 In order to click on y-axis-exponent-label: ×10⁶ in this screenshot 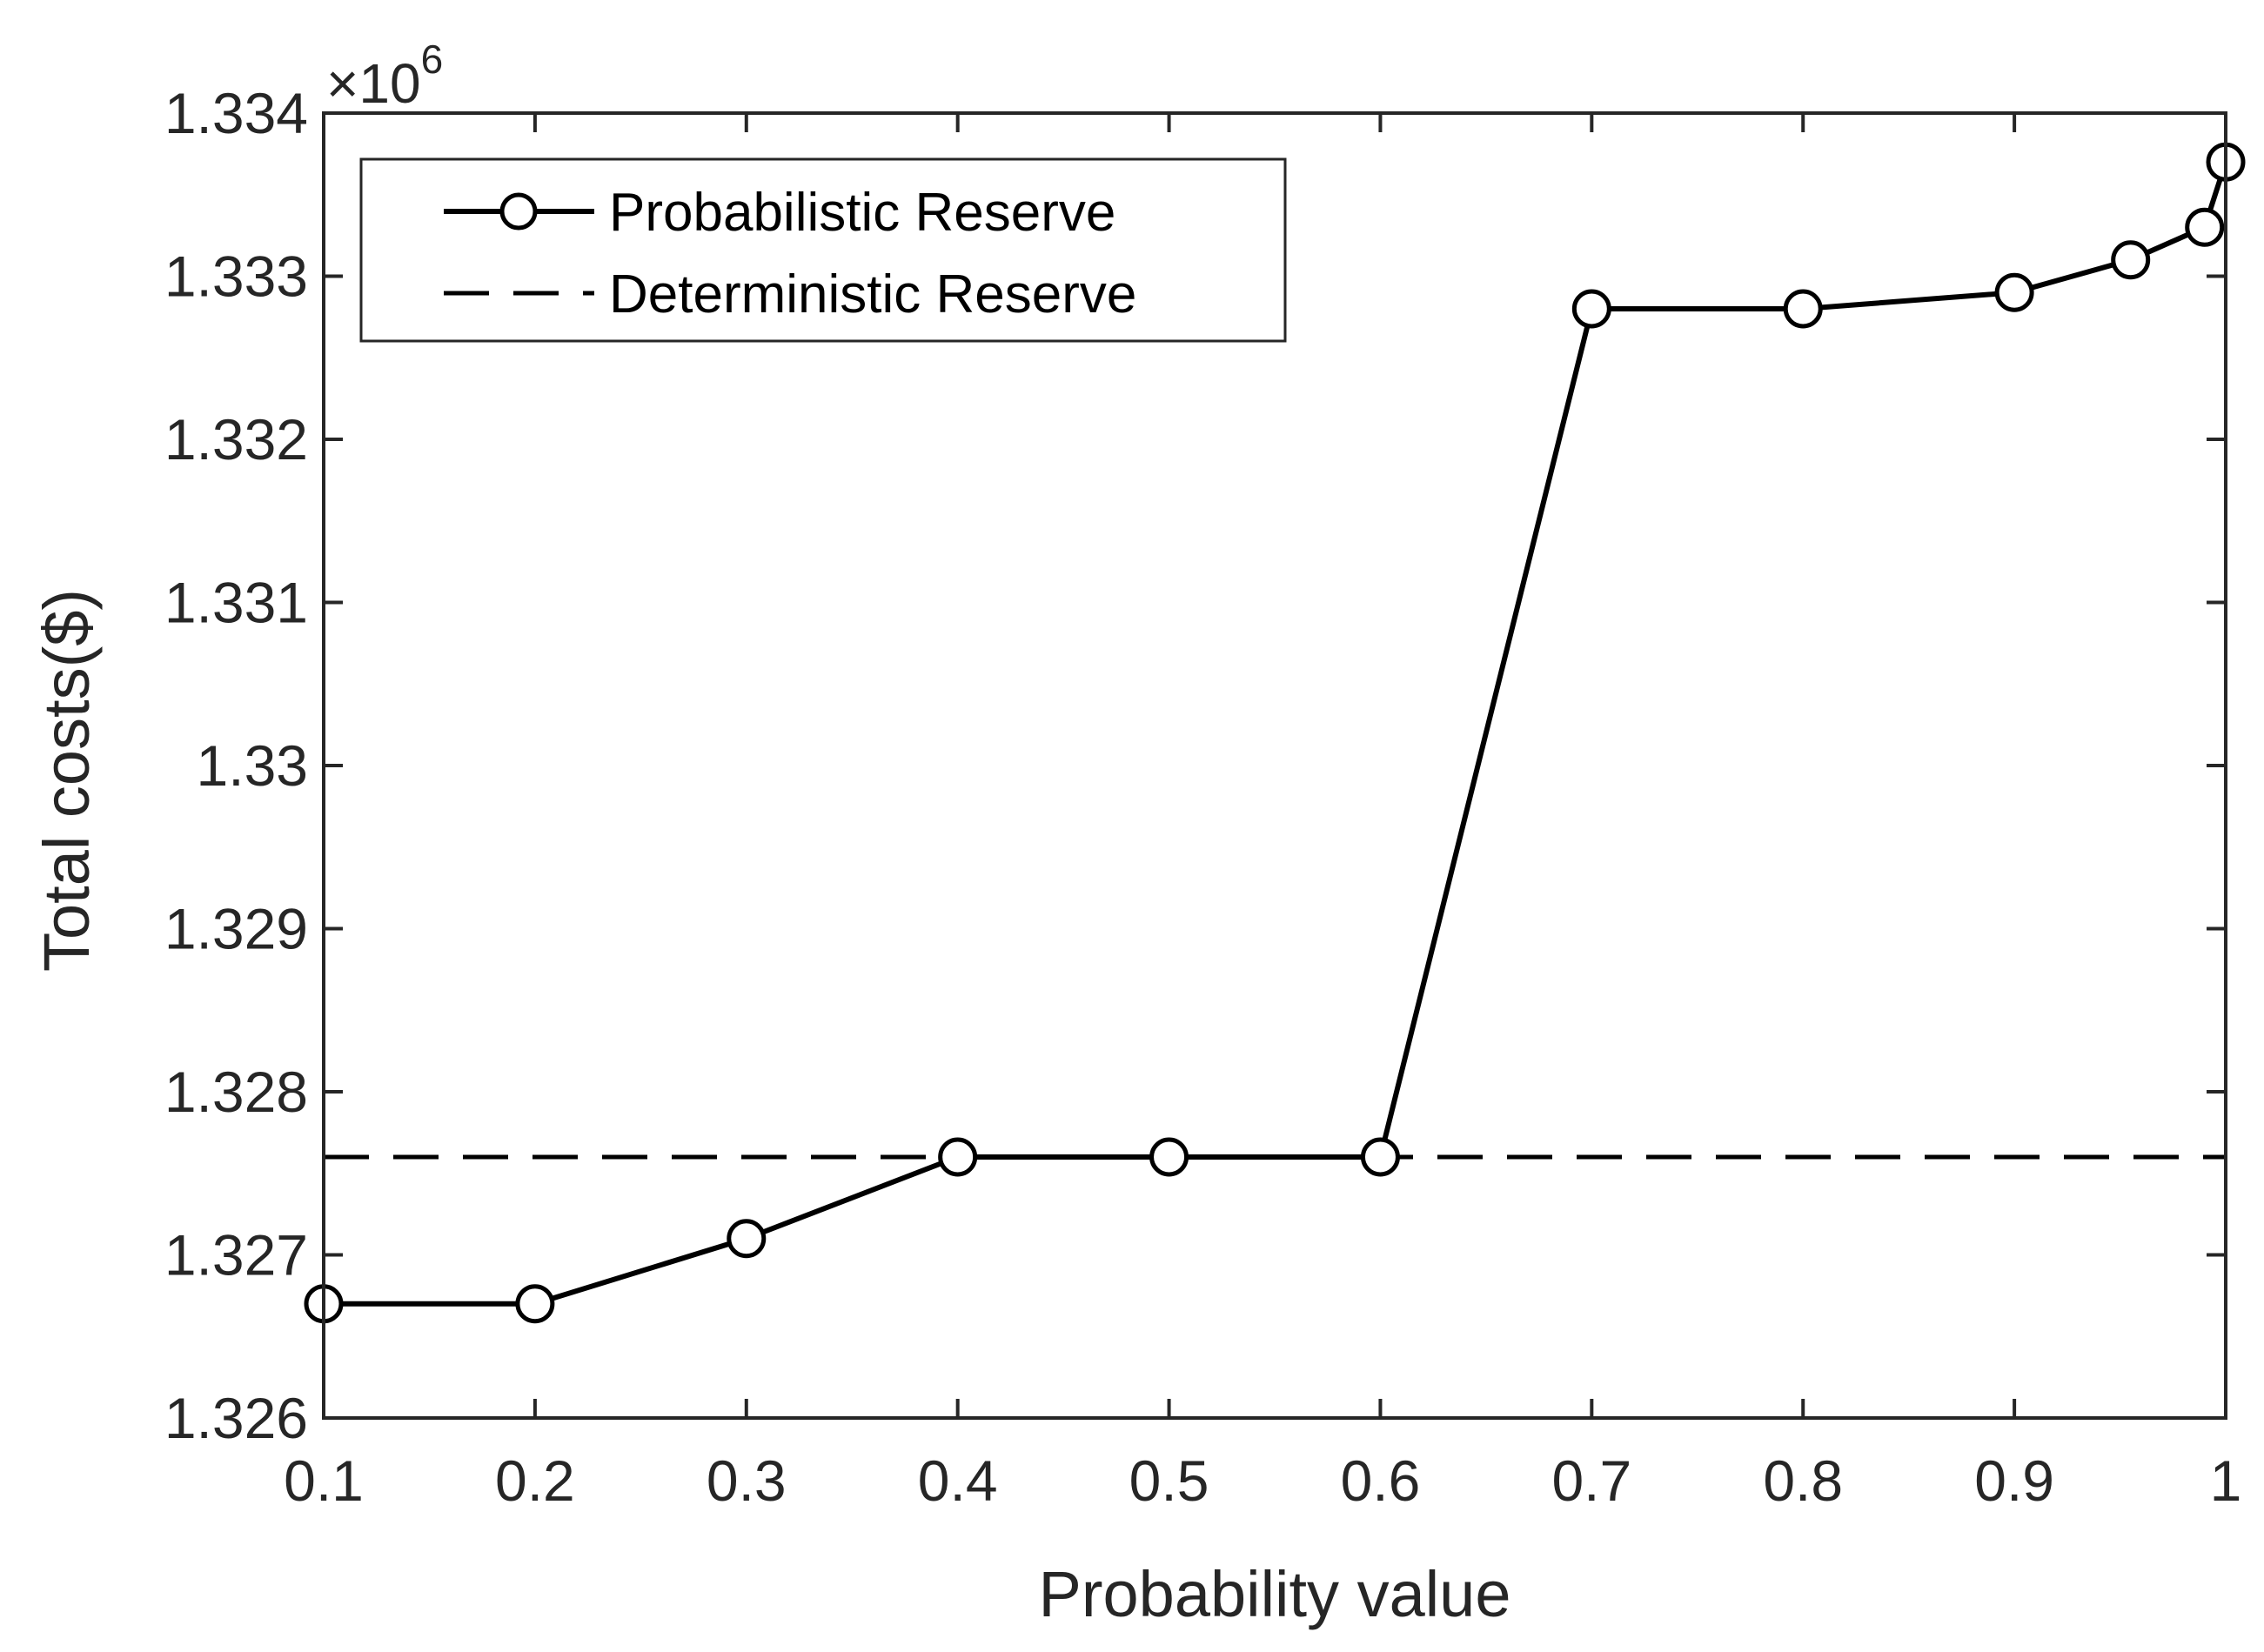, I will do `click(384, 76)`.